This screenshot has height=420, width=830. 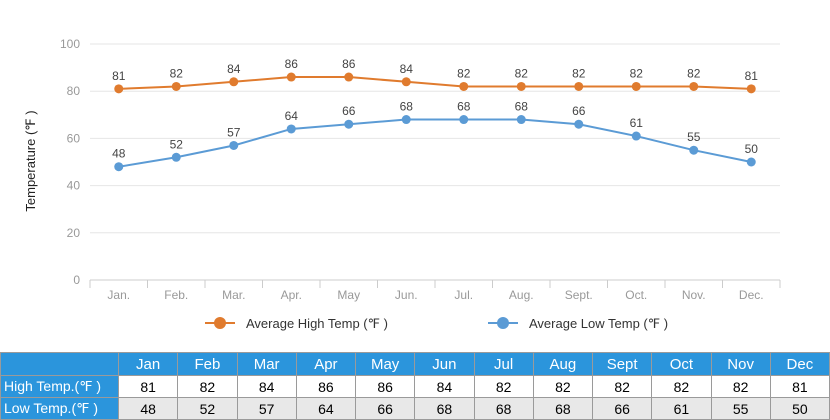 What do you see at coordinates (348, 295) in the screenshot?
I see `x-tick-label: May` at bounding box center [348, 295].